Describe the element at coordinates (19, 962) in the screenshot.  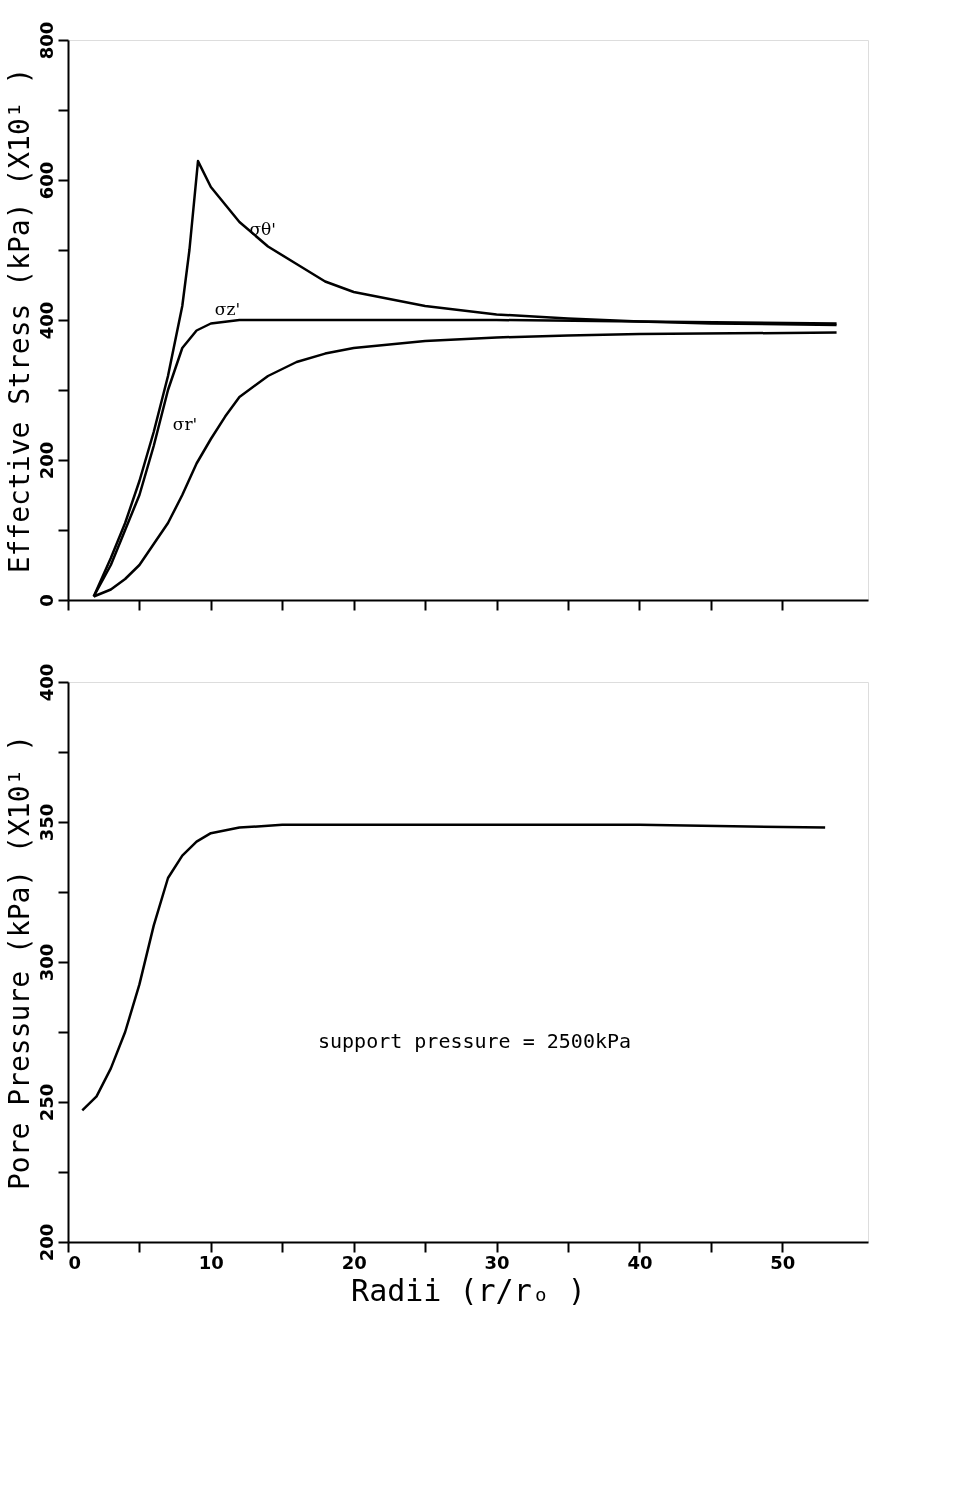
I see `y-axis-title: Pore Pressure (kPa) (X10¹ )` at that location.